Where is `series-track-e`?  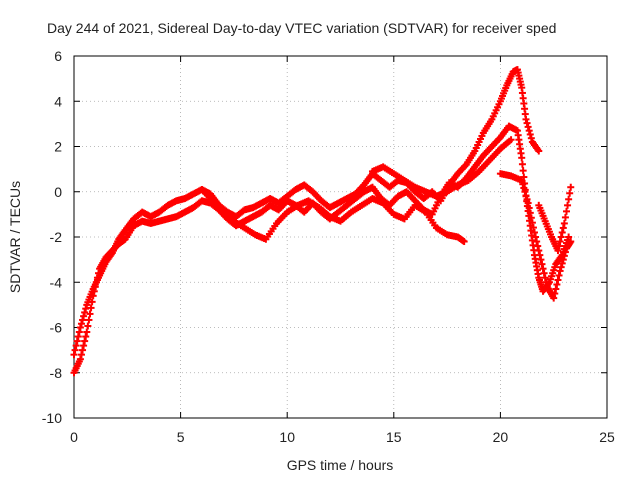
series-track-e is located at coordinates (535, 236).